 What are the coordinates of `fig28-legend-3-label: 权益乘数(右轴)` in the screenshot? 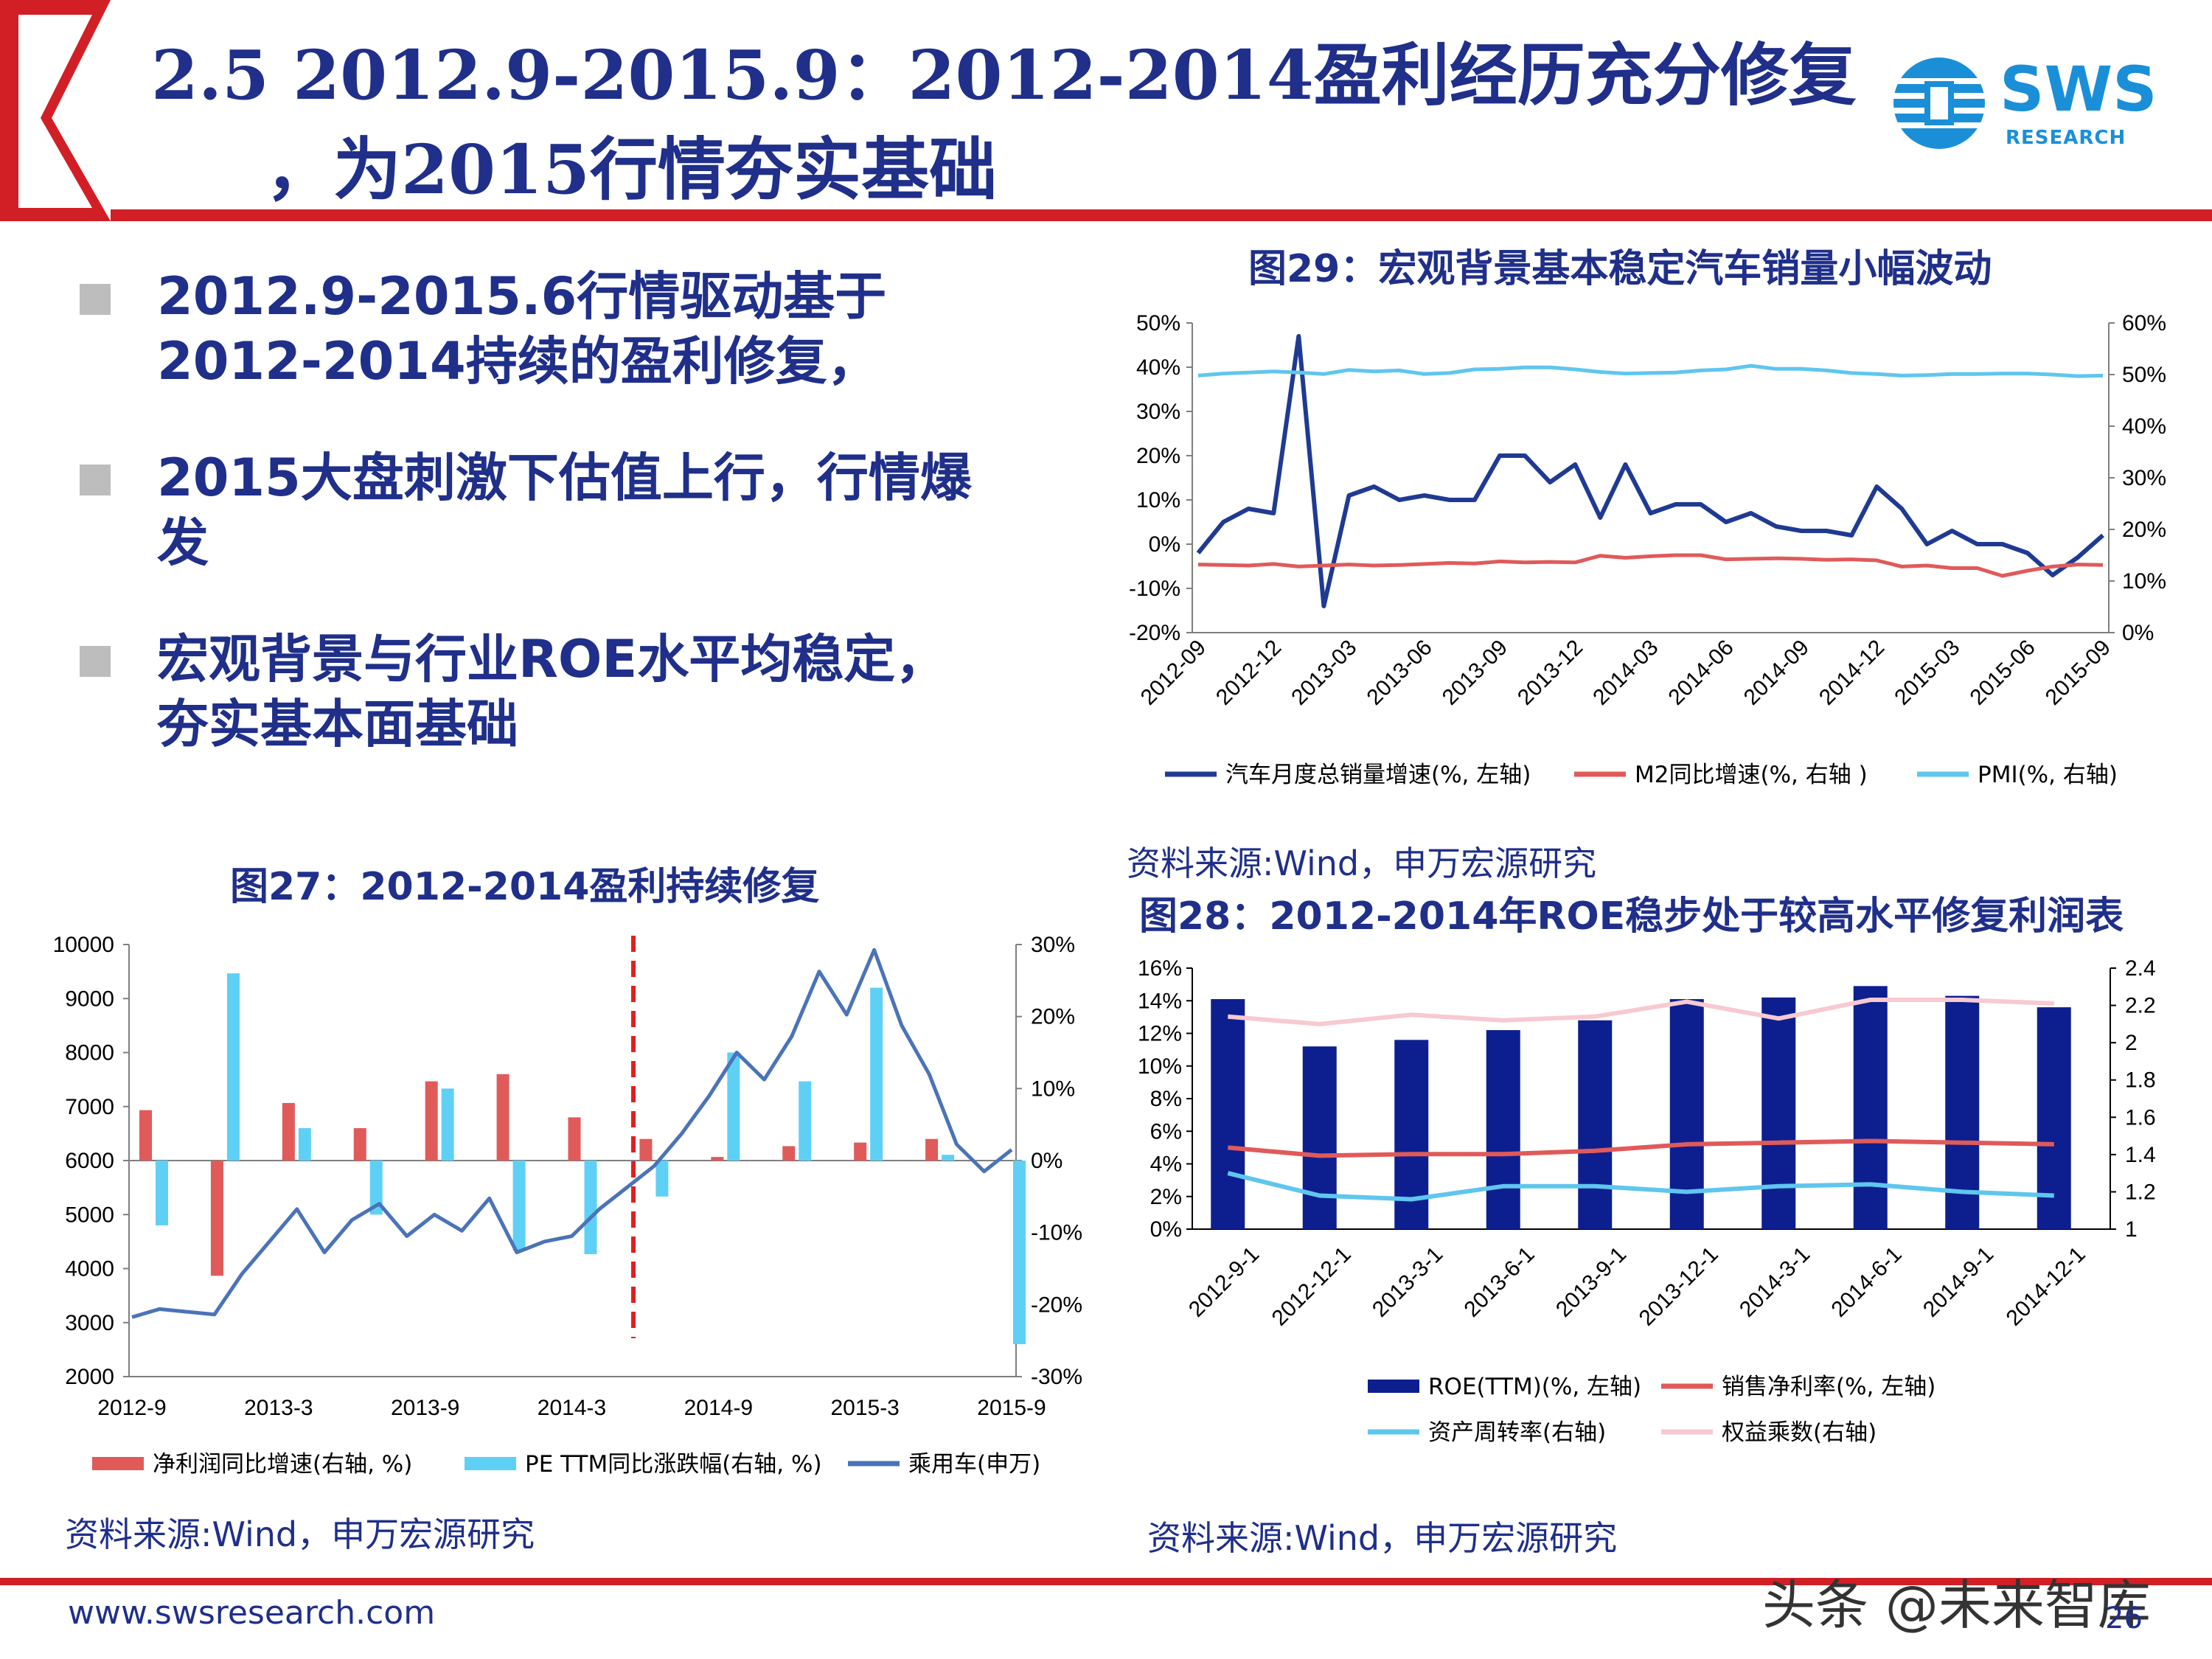 It's located at (1799, 1432).